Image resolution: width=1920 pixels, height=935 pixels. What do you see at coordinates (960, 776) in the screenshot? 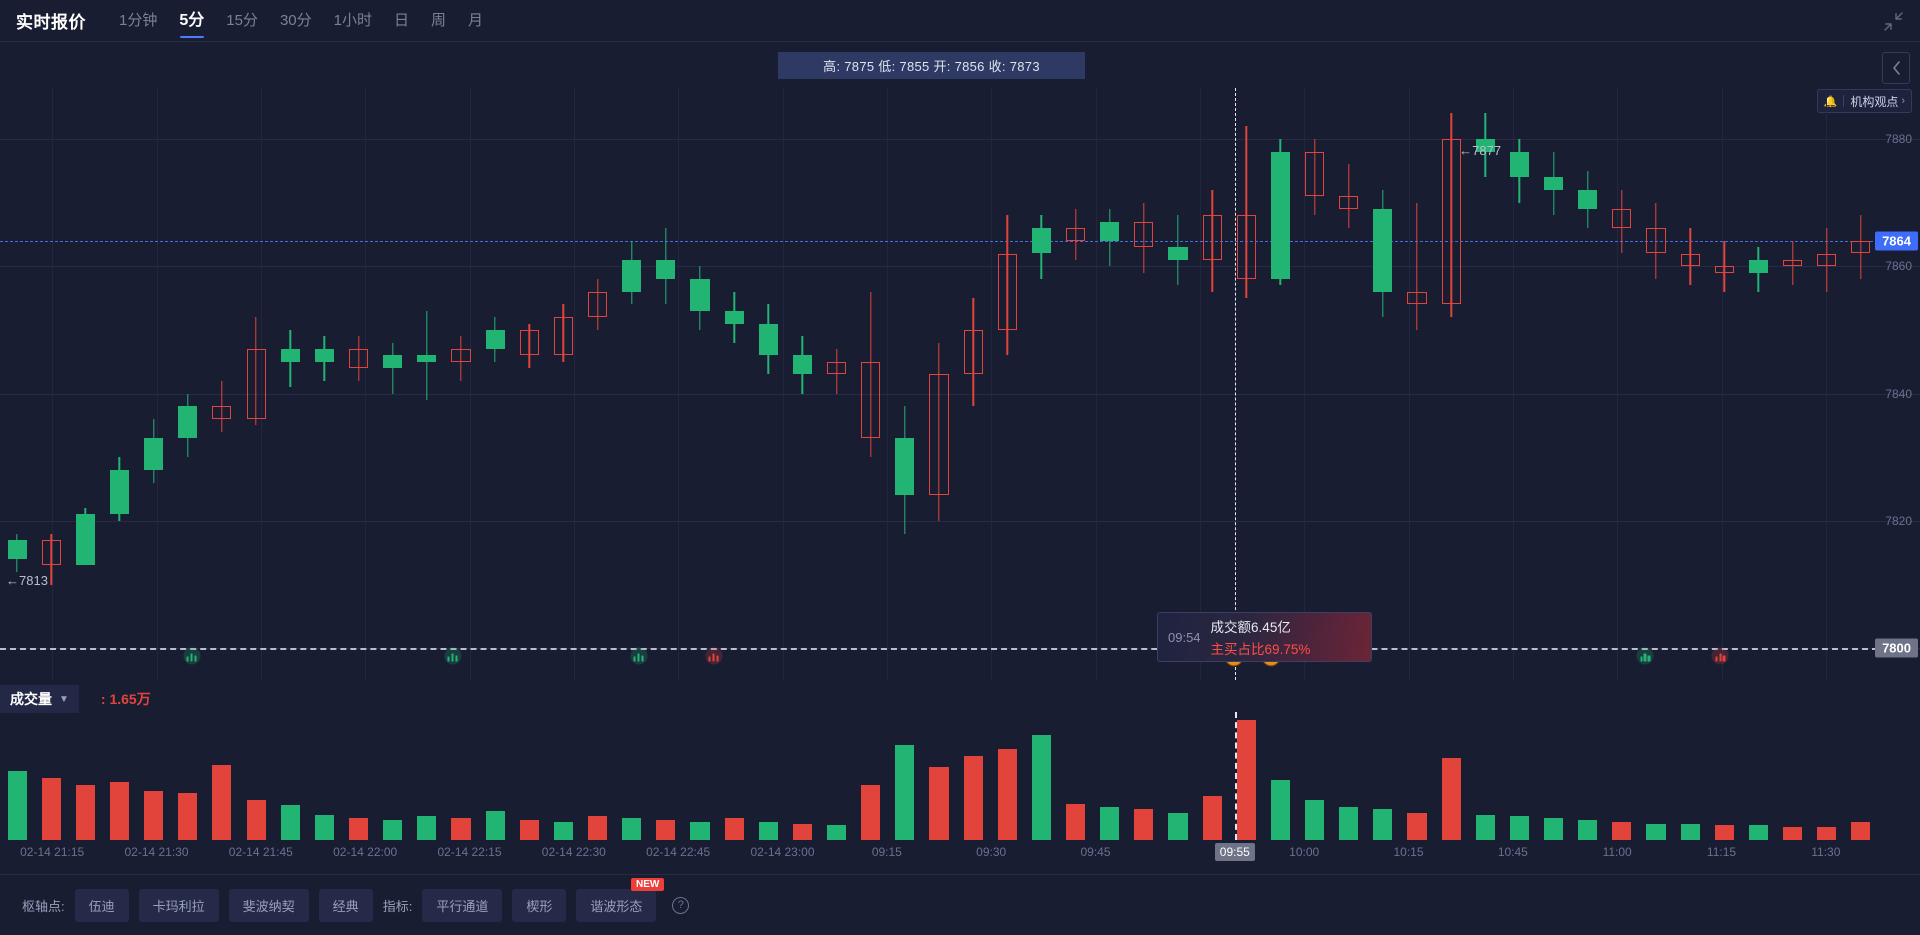
I see `volume-chart` at bounding box center [960, 776].